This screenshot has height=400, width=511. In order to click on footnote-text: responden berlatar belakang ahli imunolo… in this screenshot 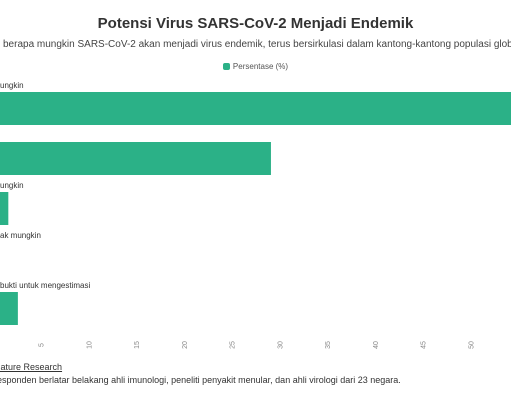, I will do `click(200, 380)`.